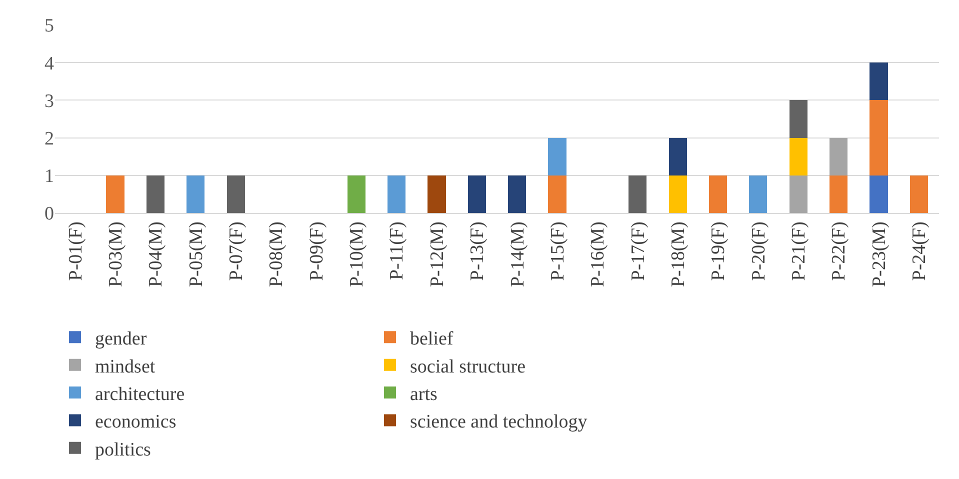 This screenshot has height=479, width=959. I want to click on legend-label: economics, so click(135, 422).